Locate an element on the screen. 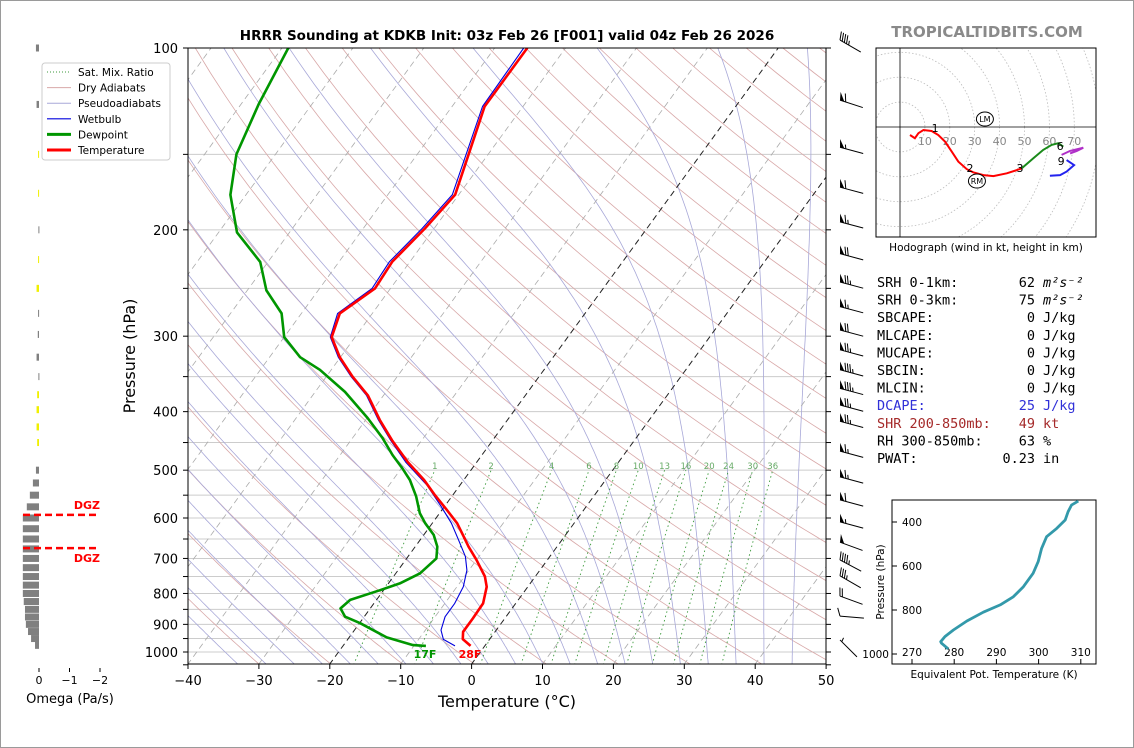 The width and height of the screenshot is (1134, 748). stat-value: 49 is located at coordinates (1027, 424).